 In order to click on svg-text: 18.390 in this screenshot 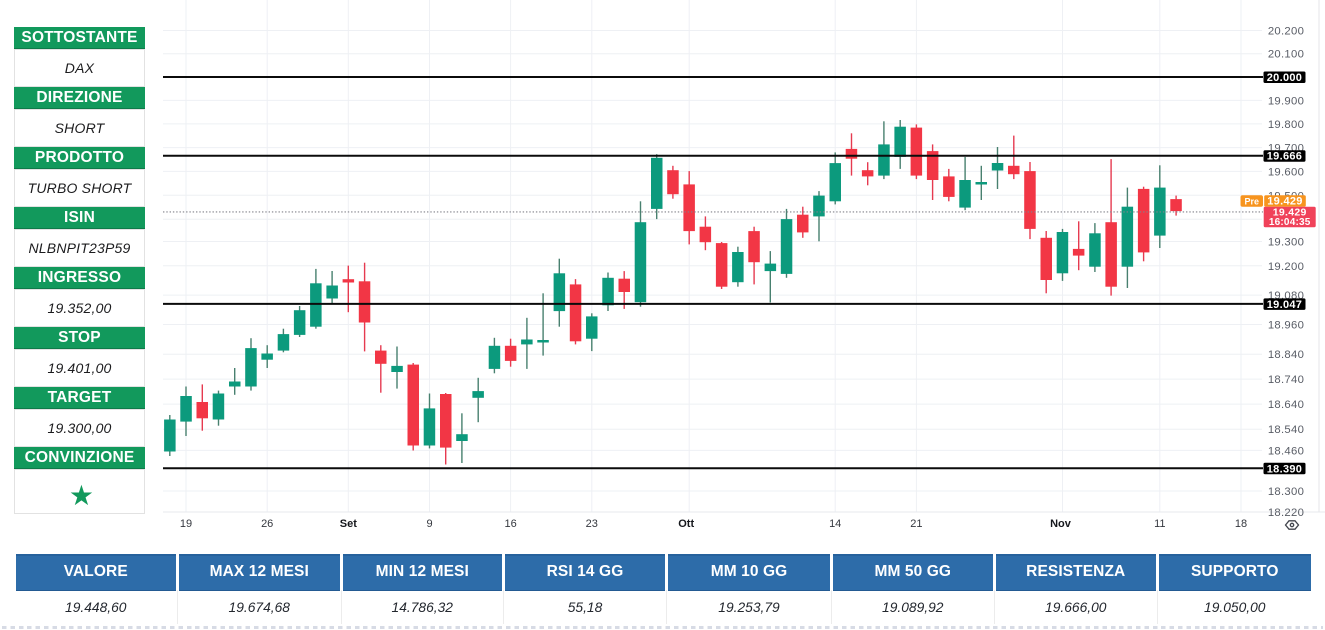, I will do `click(1284, 469)`.